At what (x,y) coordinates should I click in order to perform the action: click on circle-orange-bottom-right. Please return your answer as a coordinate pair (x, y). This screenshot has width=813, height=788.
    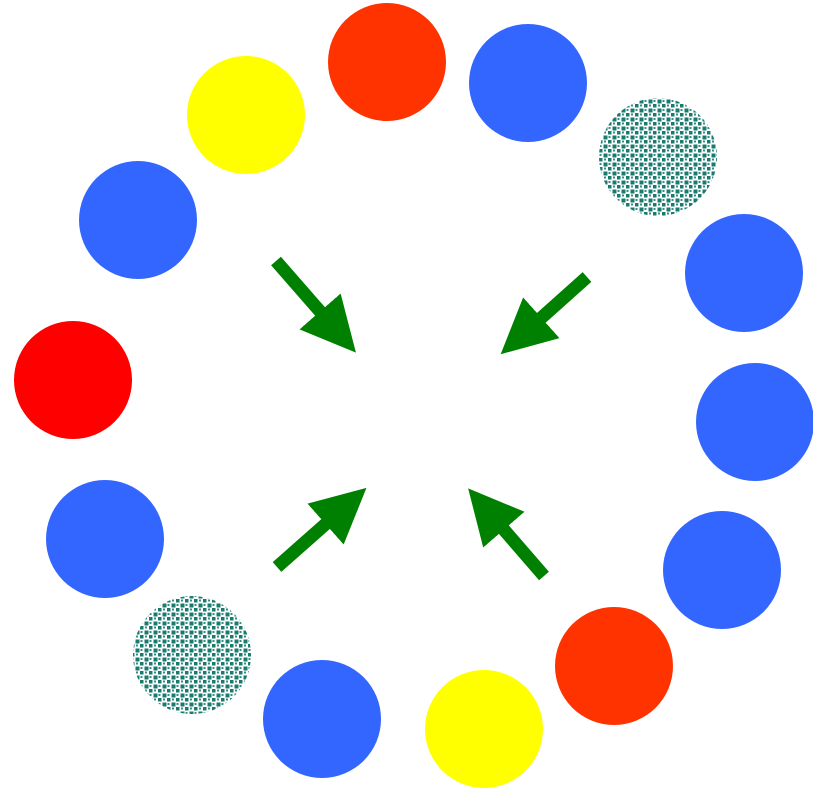
    Looking at the image, I should click on (614, 666).